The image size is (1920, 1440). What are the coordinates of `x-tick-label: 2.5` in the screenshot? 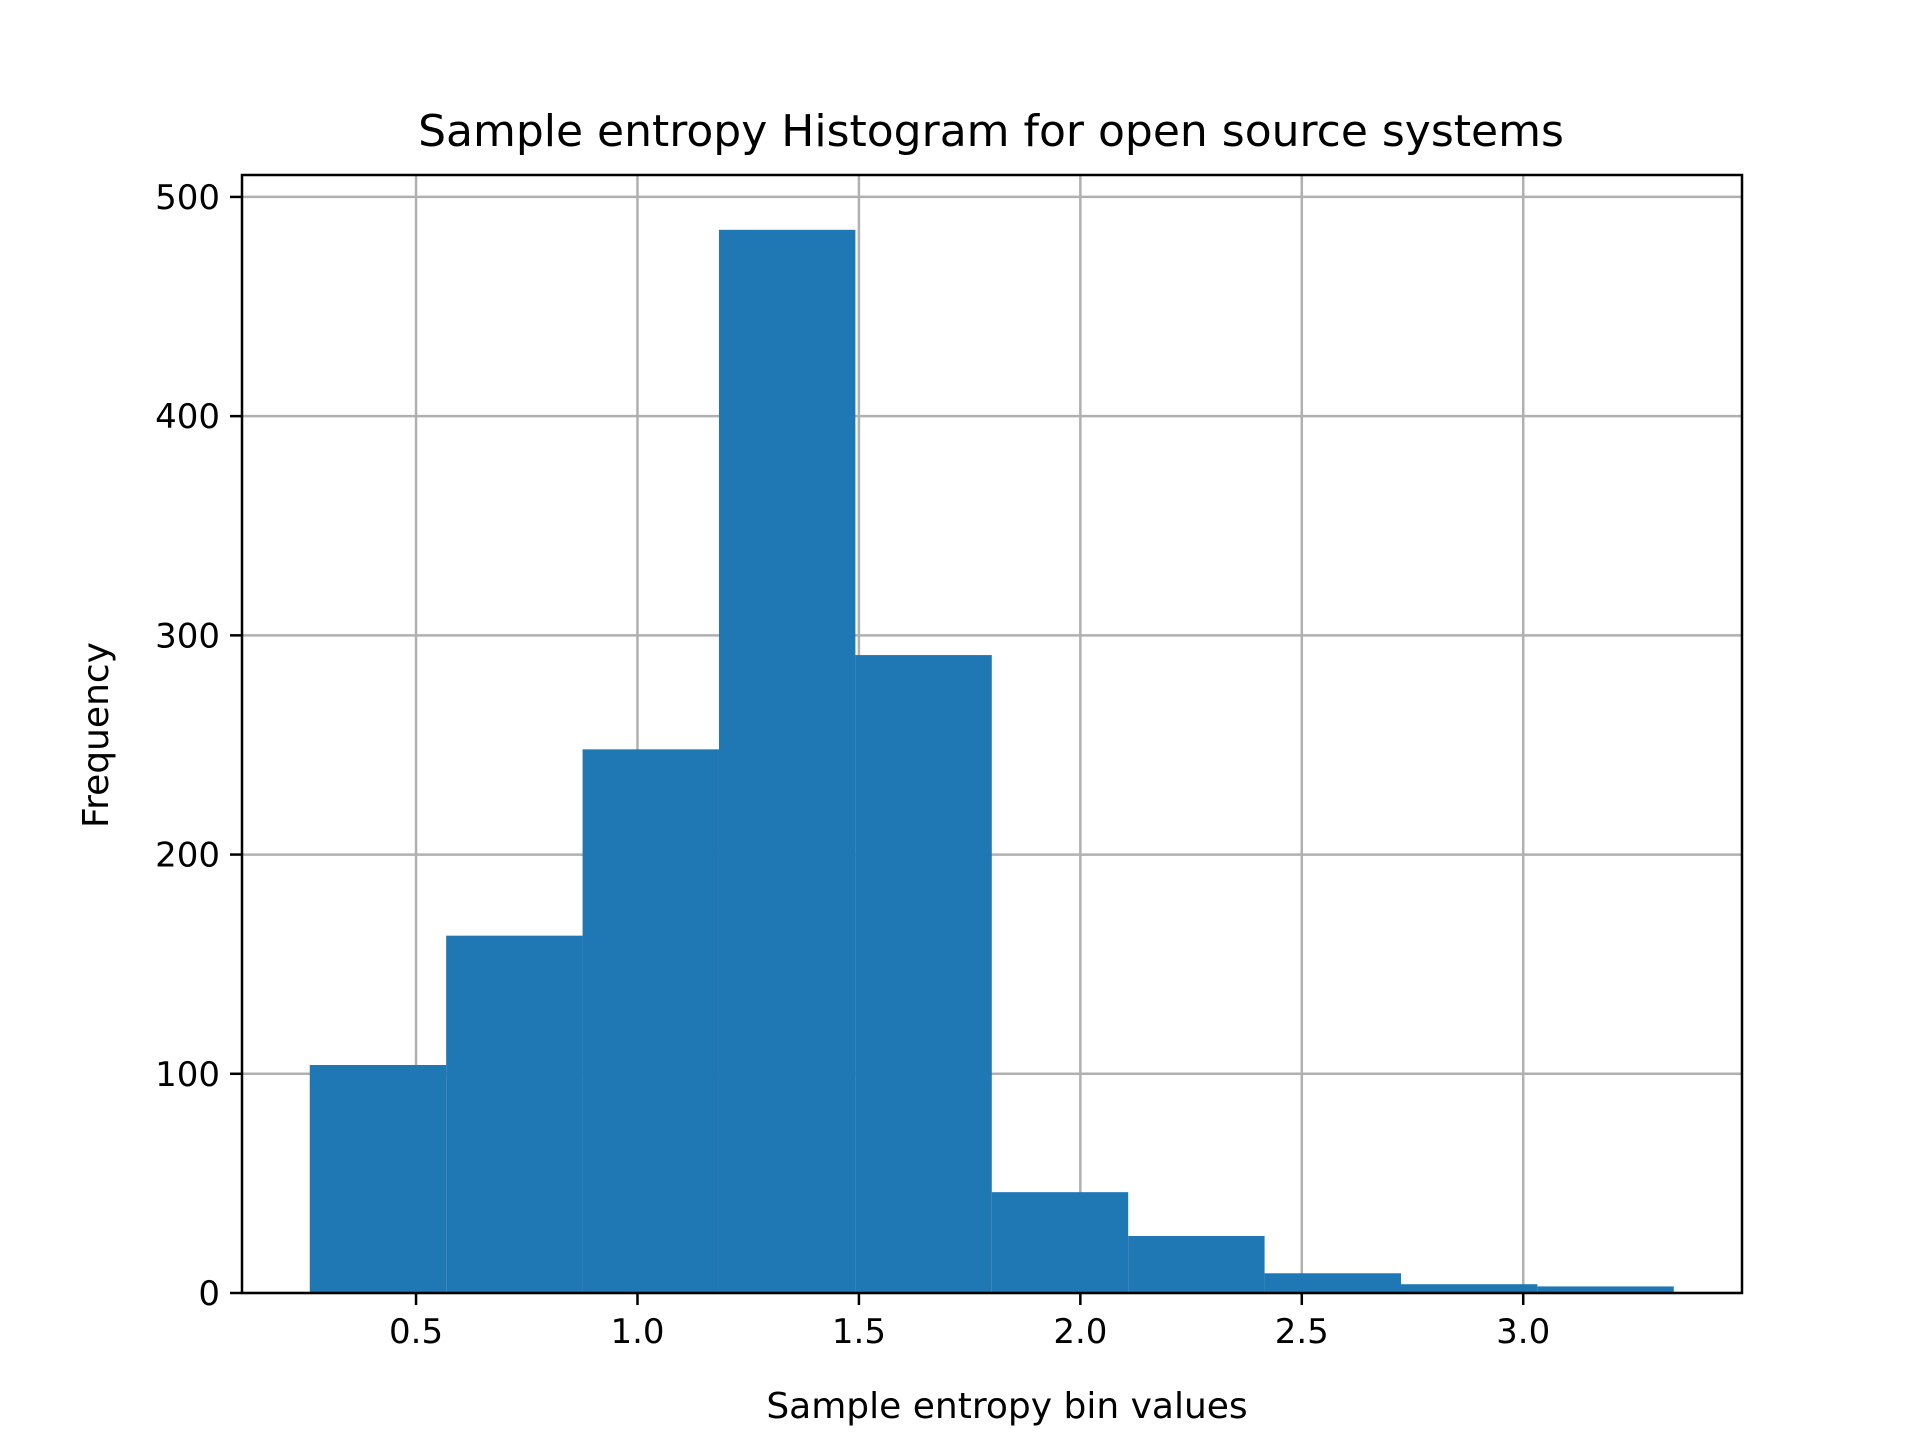 It's located at (1302, 1332).